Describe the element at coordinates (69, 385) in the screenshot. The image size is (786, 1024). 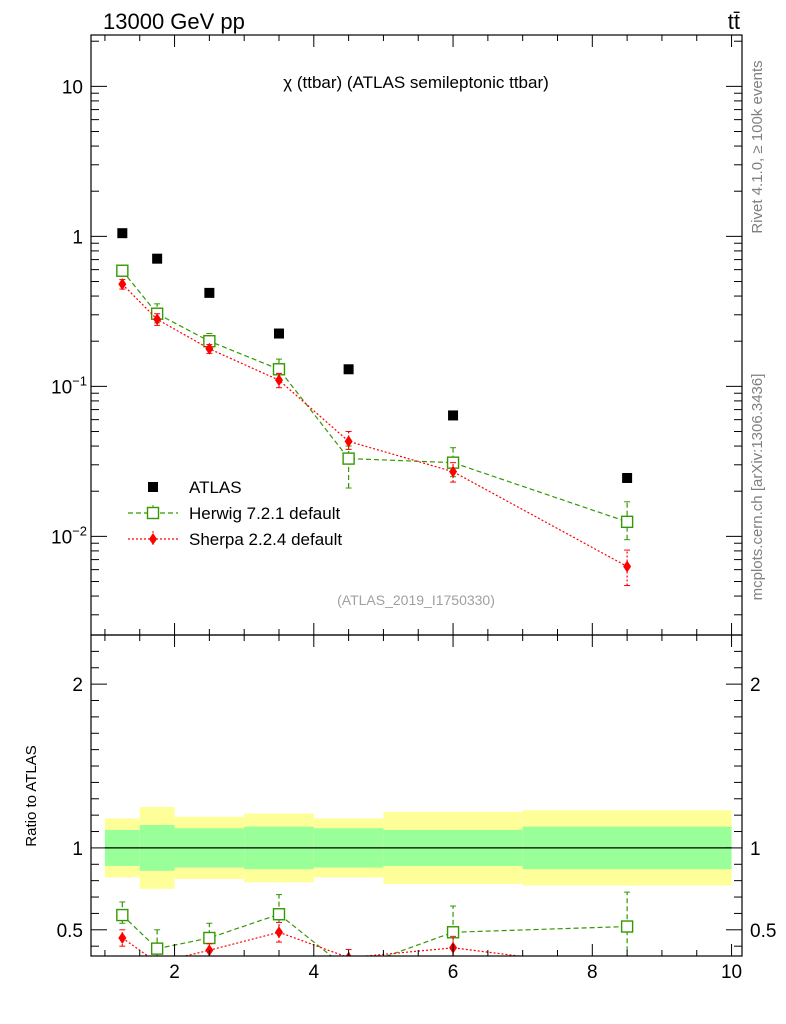
I see `y-tick-label: 10⁻¹` at that location.